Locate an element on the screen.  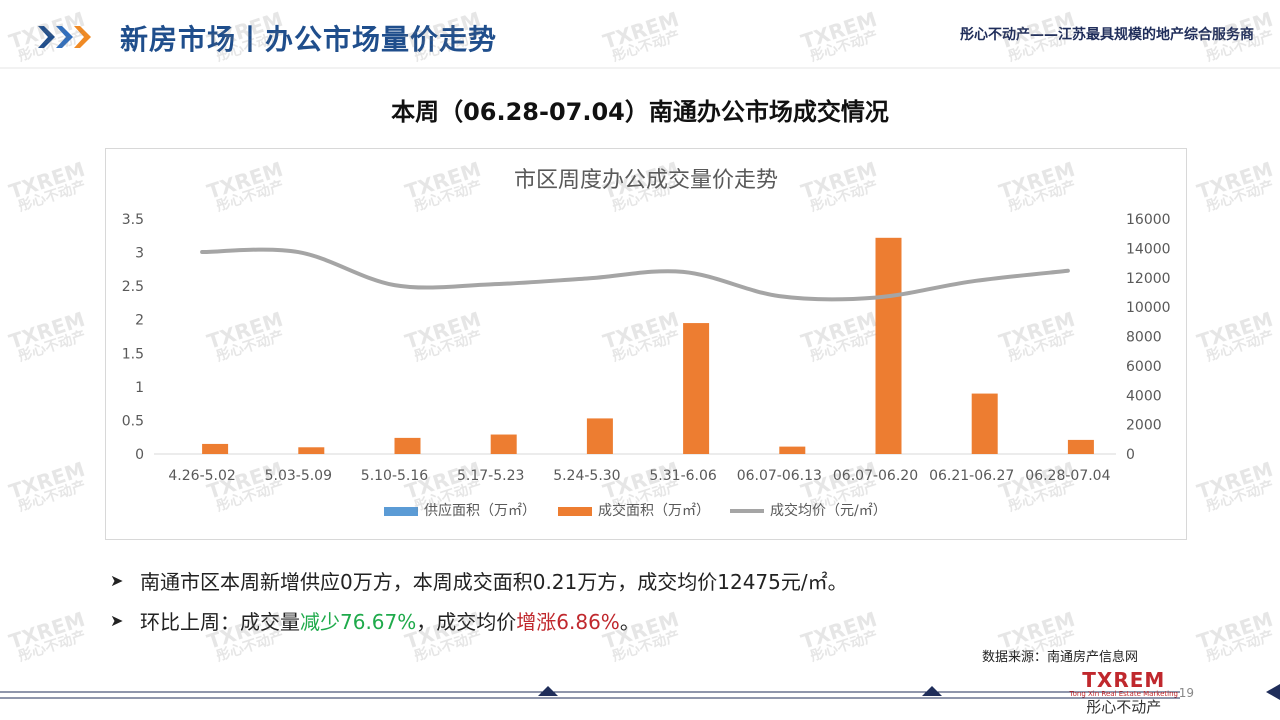
section-title: 新房市场丨办公市场量价走势 is located at coordinates (309, 39).